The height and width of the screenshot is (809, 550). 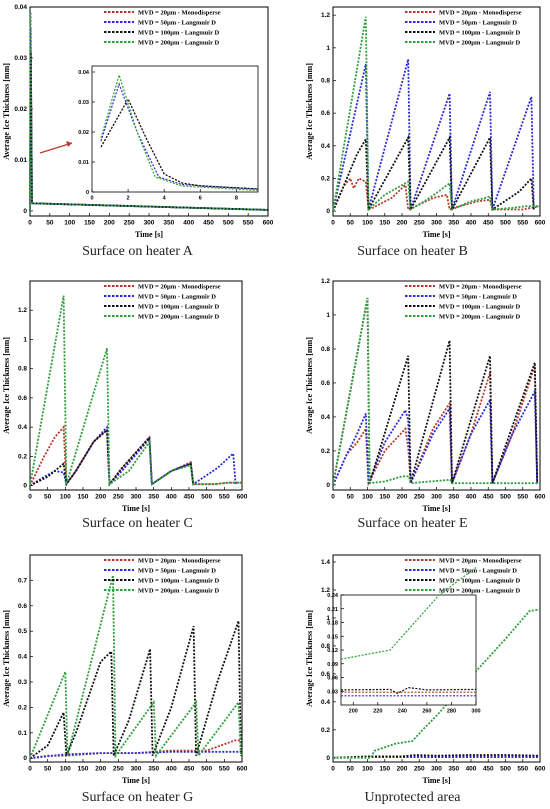 I want to click on y-tick-label: 0, so click(x=328, y=211).